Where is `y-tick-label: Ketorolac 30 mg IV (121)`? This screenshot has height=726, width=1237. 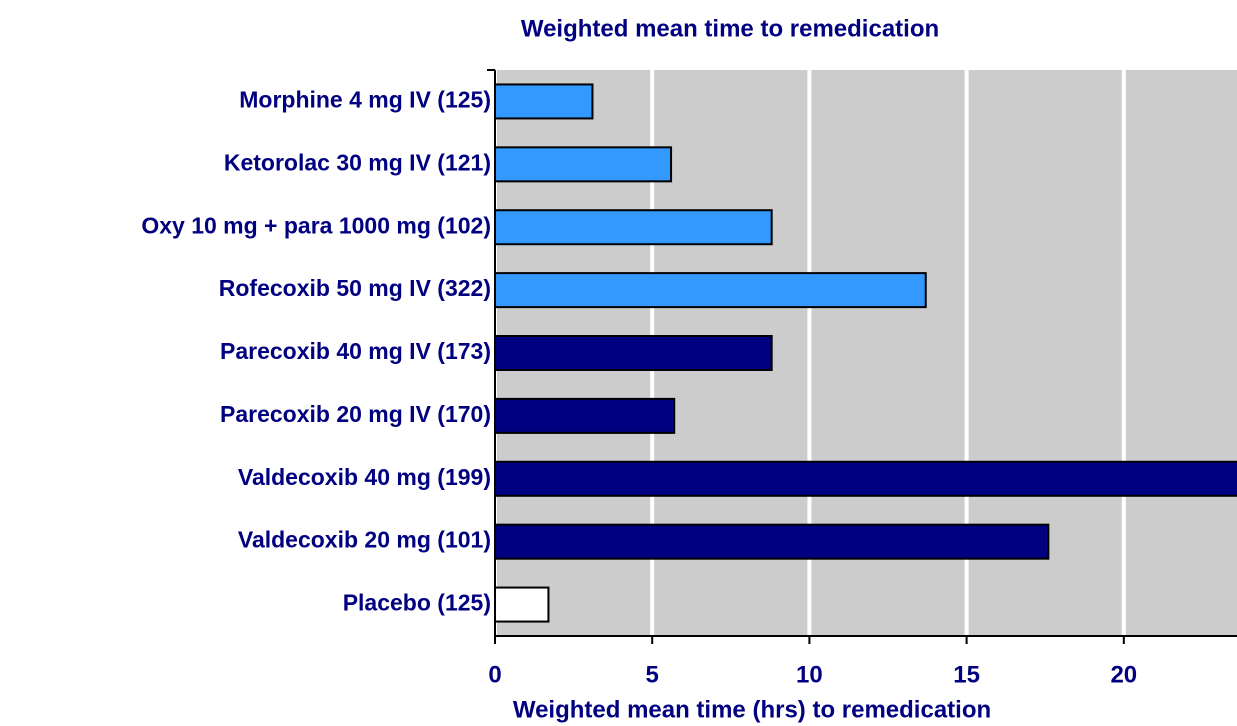
y-tick-label: Ketorolac 30 mg IV (121) is located at coordinates (357, 162).